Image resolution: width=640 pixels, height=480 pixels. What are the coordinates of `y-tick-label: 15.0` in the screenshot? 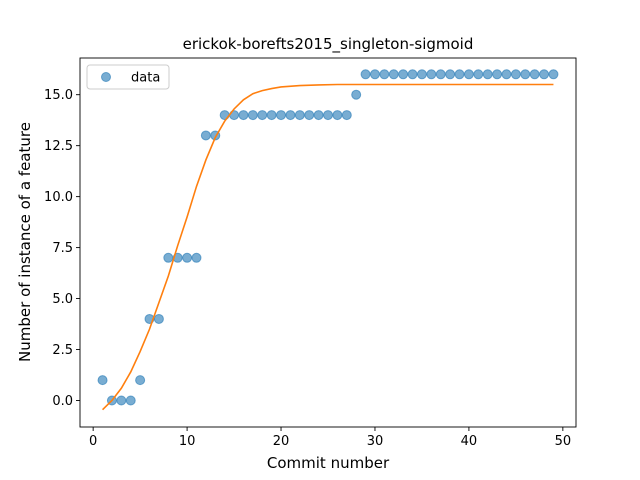 It's located at (58, 95).